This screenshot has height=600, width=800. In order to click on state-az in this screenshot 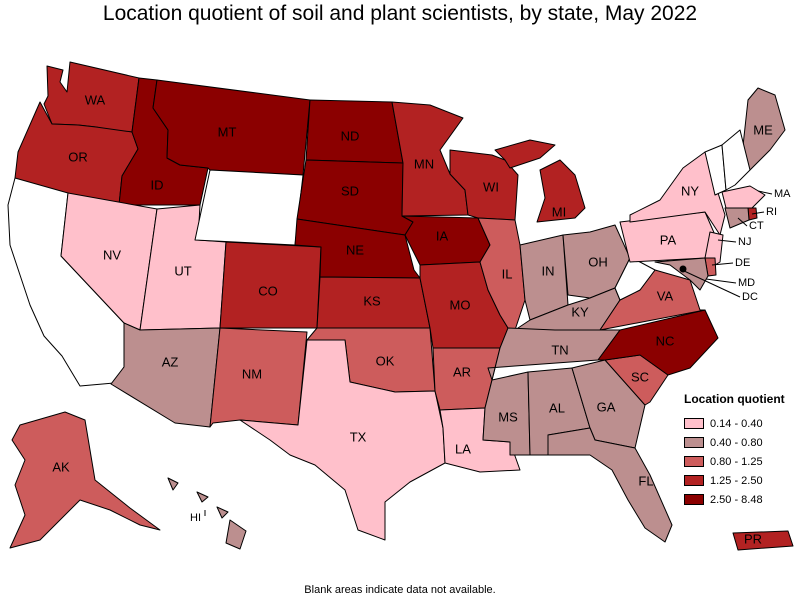, I will do `click(165, 375)`.